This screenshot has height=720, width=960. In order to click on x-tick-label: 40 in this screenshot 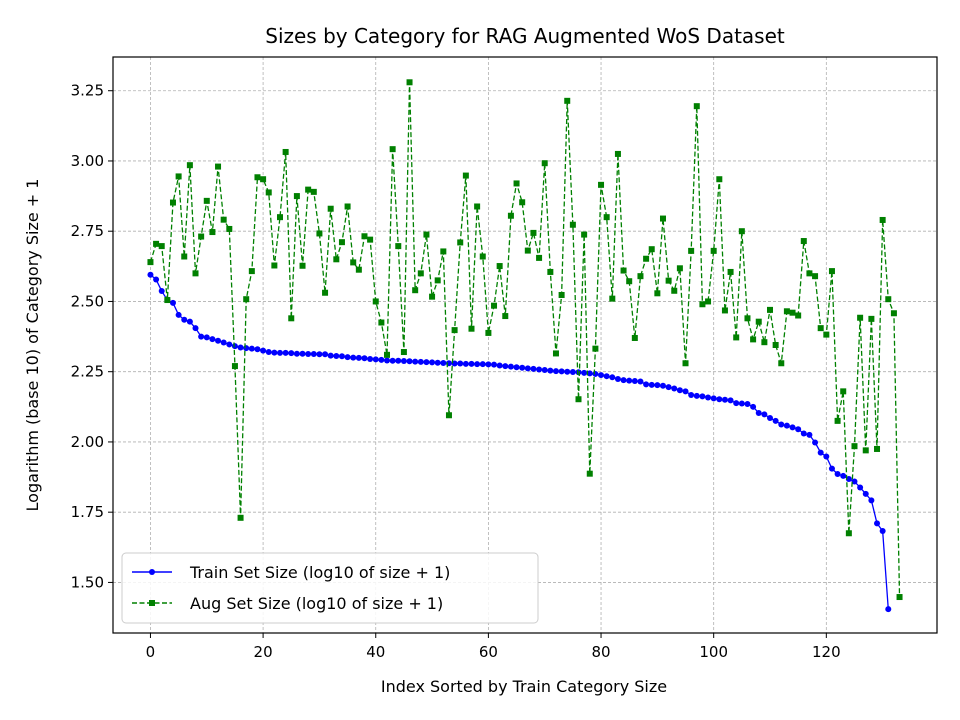, I will do `click(375, 652)`.